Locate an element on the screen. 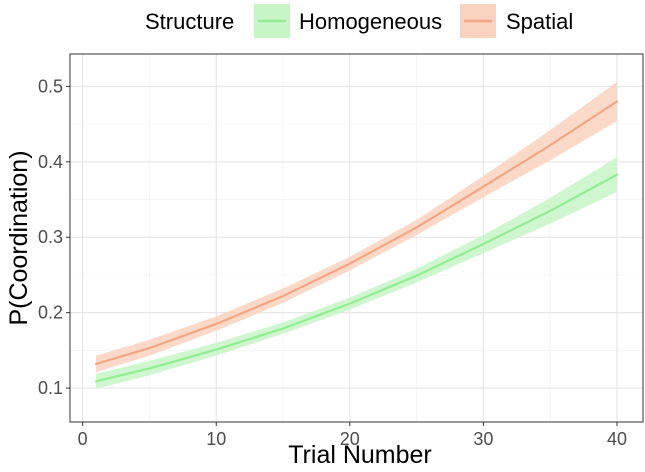 Image resolution: width=645 pixels, height=472 pixels. y-tick-label: 0.1 is located at coordinates (50, 388).